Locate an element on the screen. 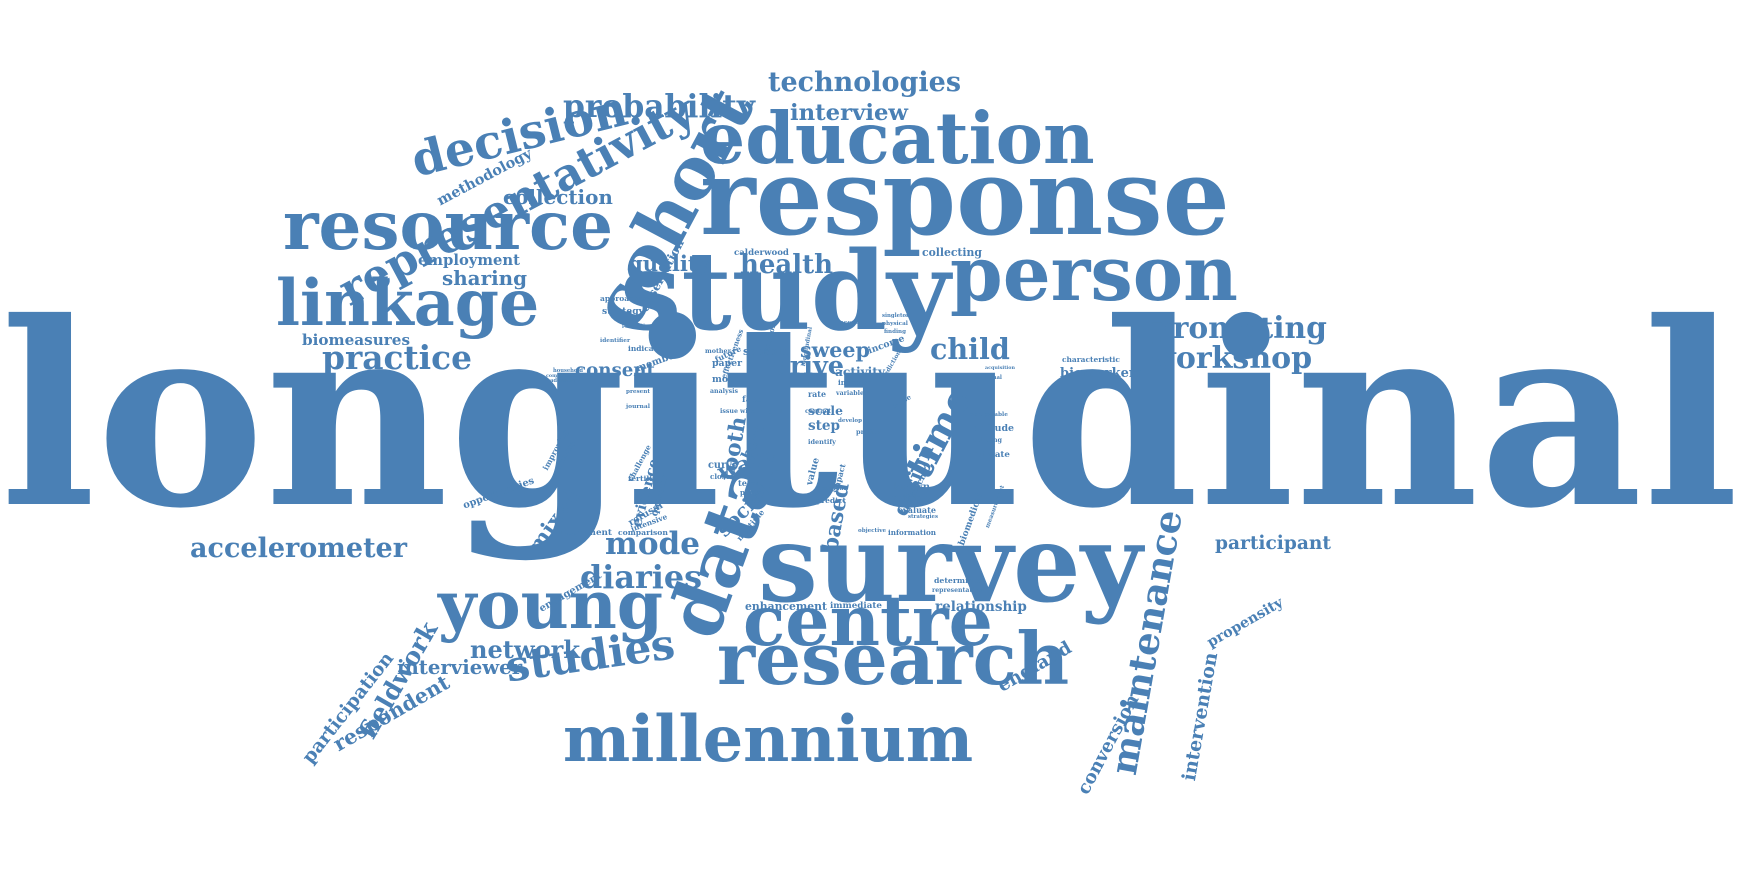  word-journal: journal is located at coordinates (638, 407).